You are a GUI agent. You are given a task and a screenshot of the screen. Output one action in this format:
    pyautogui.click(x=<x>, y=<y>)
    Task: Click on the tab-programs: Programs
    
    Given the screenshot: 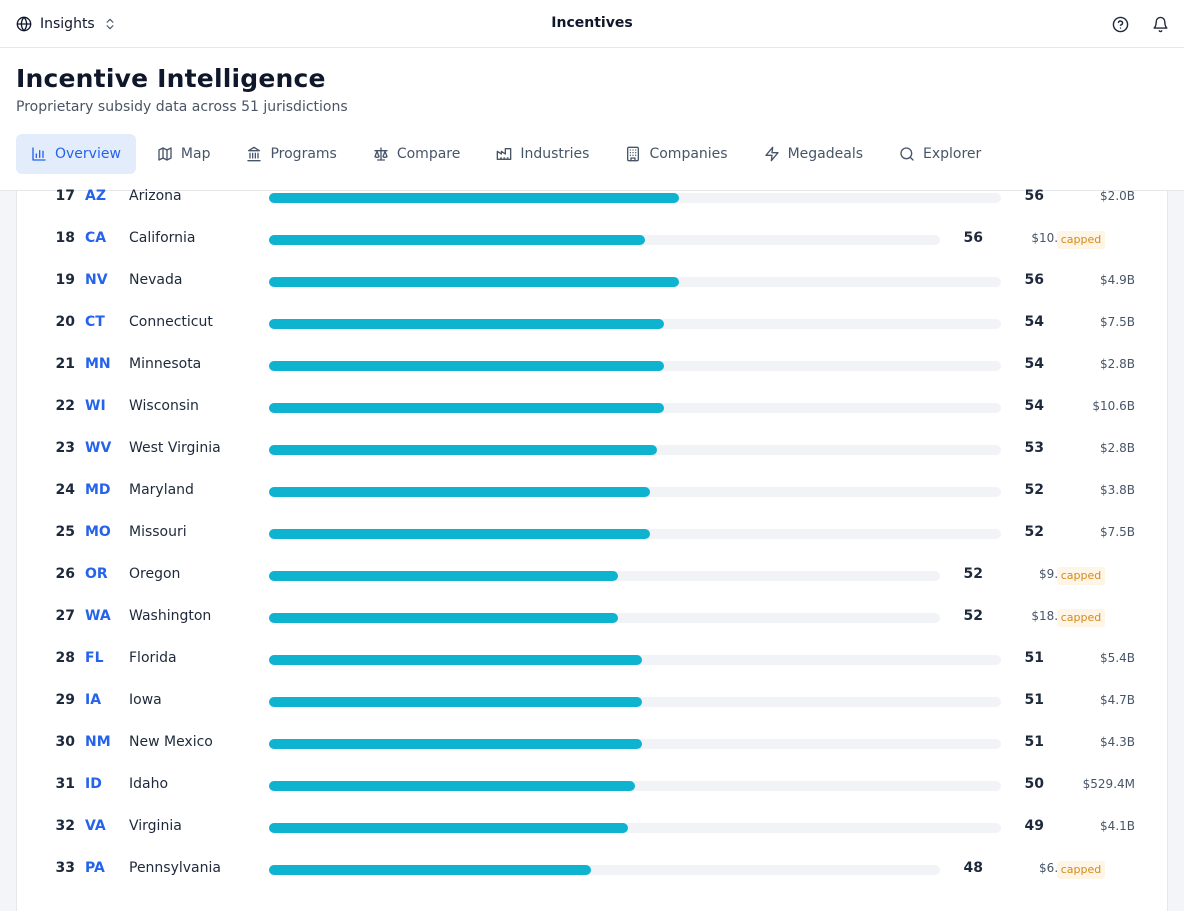 What is the action you would take?
    pyautogui.click(x=291, y=154)
    